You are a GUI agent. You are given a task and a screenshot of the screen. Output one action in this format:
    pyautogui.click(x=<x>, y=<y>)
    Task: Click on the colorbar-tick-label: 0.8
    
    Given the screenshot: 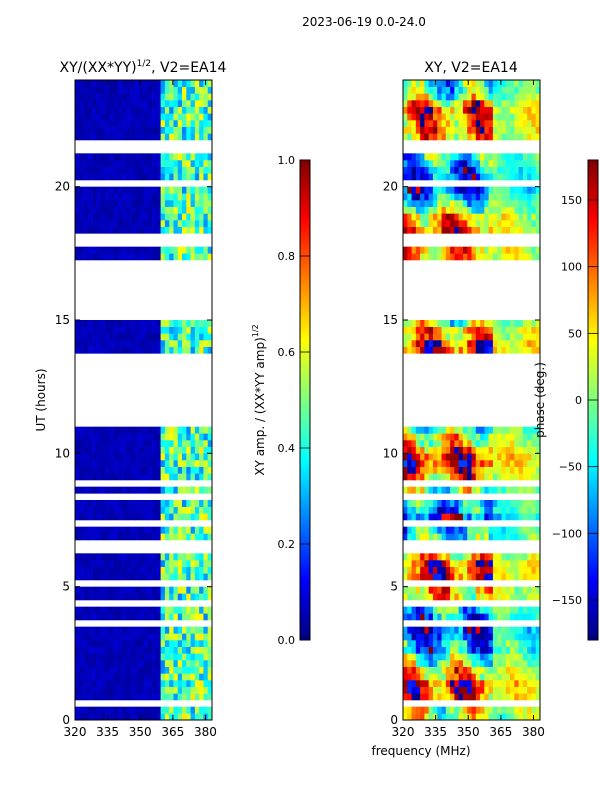 What is the action you would take?
    pyautogui.click(x=287, y=256)
    